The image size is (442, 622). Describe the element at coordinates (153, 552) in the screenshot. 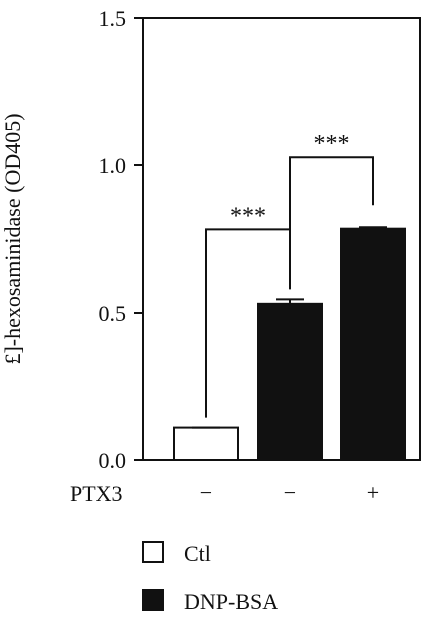

I see `legend-swatch-ctl` at that location.